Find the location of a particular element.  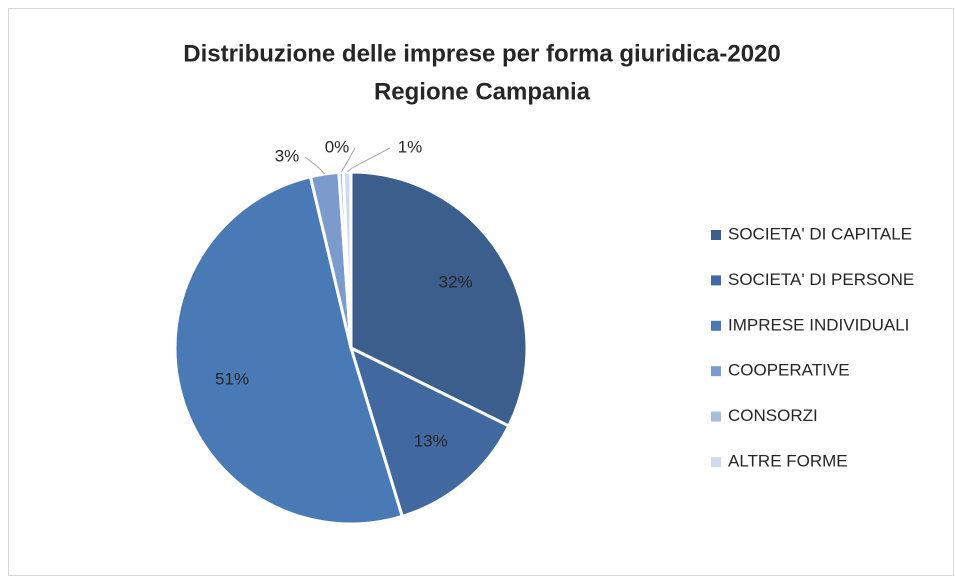

data-label: 13% is located at coordinates (431, 440).